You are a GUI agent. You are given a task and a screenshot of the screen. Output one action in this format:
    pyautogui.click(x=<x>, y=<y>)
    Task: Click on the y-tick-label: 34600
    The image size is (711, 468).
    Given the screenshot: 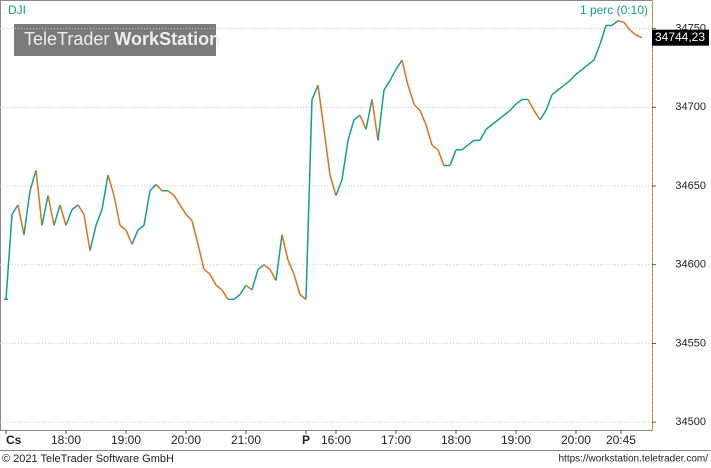 What is the action you would take?
    pyautogui.click(x=690, y=265)
    